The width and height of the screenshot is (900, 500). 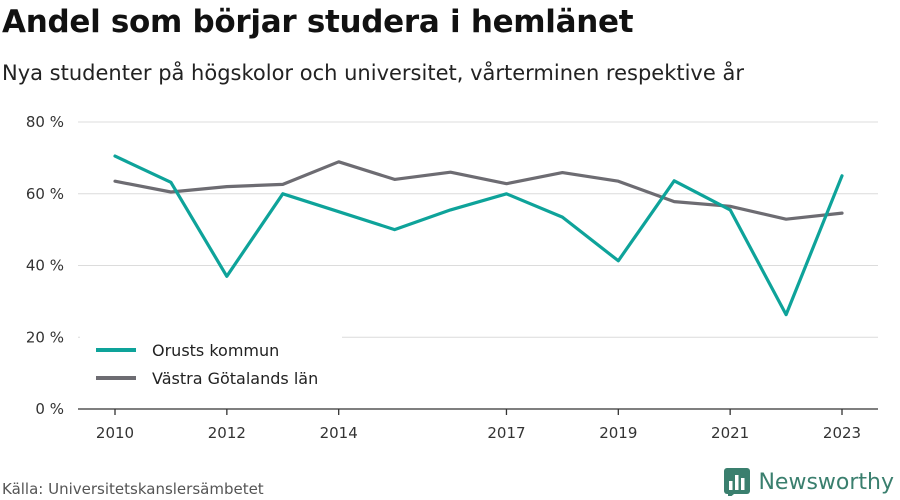 I want to click on x-tick-label: 2019, so click(x=618, y=433).